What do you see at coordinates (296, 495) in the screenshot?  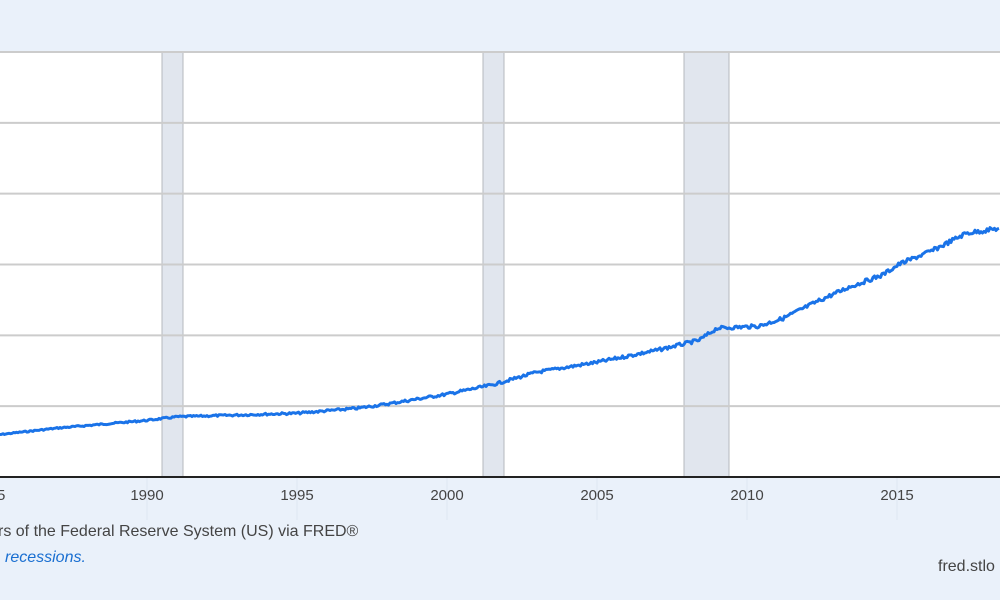 I see `x-tick-label: 1995` at bounding box center [296, 495].